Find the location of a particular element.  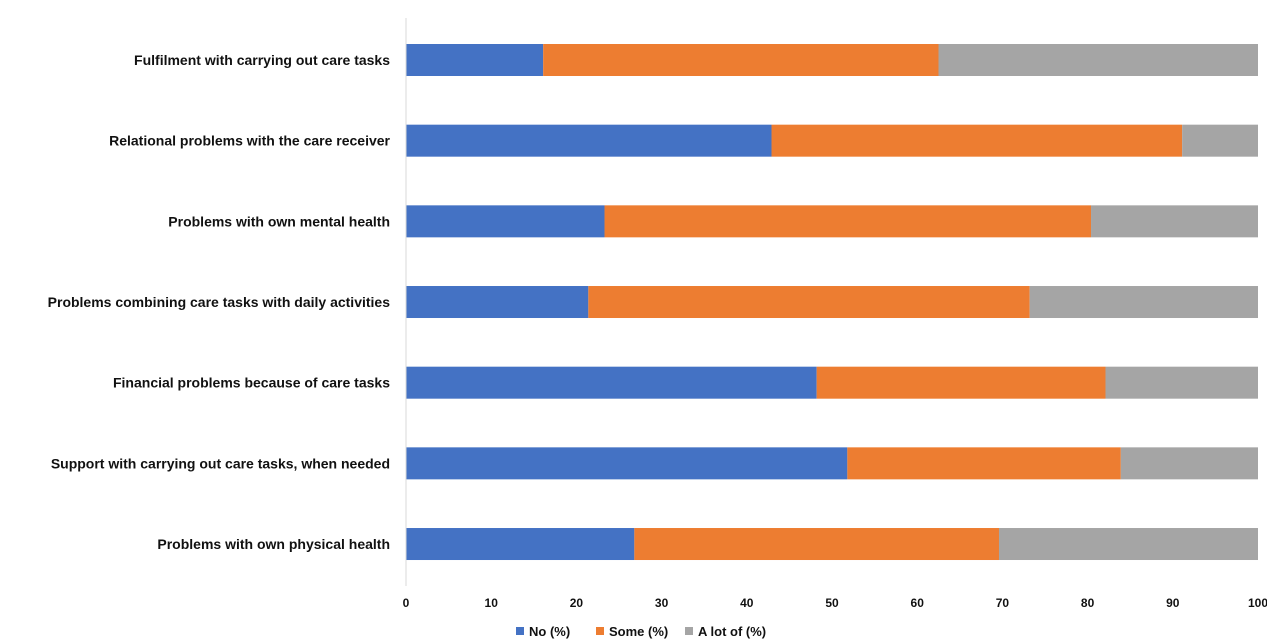

x-tick-label: 20 is located at coordinates (577, 603).